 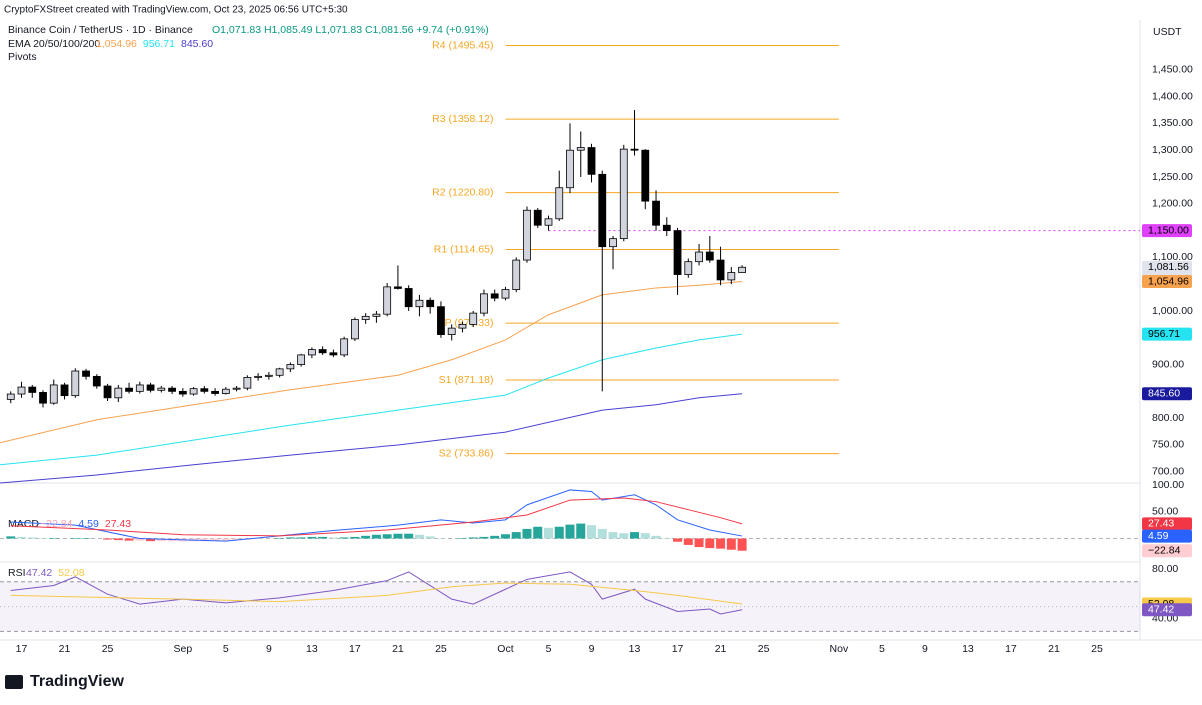 I want to click on x-tick-label: 9, so click(x=592, y=649).